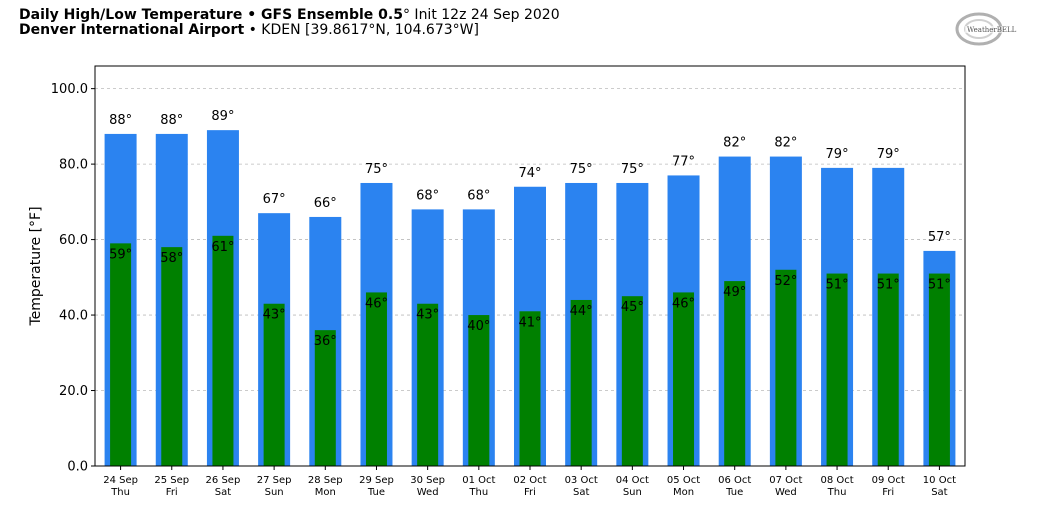  I want to click on low-temp-label: 52°, so click(785, 281).